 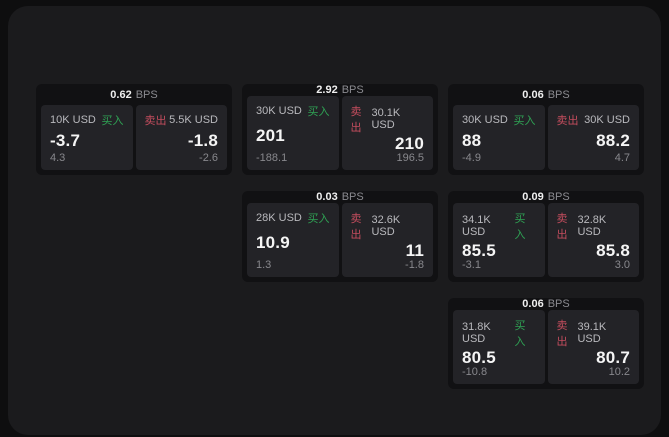 What do you see at coordinates (593, 137) in the screenshot?
I see `sell-panel: 卖出 30K USD 88.2 4.7` at bounding box center [593, 137].